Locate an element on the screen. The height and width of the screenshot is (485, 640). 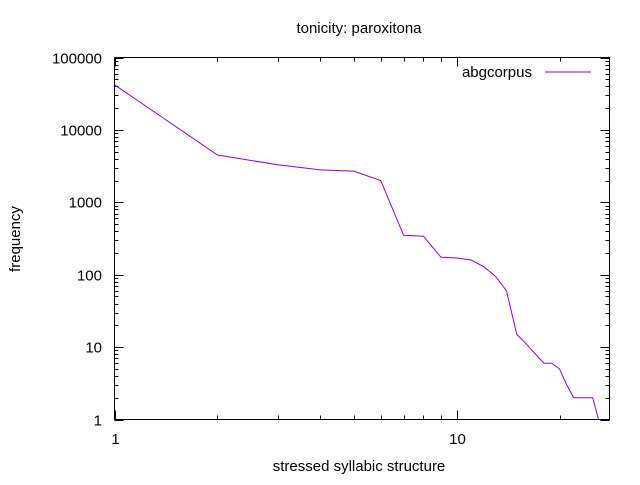
y-tick-label: 10 is located at coordinates (93, 348).